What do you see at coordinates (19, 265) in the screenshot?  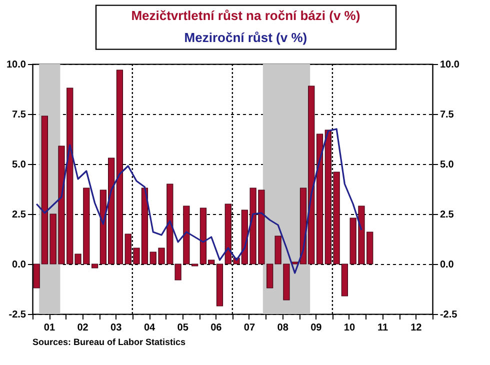 I see `y-tick-label: 0.0` at bounding box center [19, 265].